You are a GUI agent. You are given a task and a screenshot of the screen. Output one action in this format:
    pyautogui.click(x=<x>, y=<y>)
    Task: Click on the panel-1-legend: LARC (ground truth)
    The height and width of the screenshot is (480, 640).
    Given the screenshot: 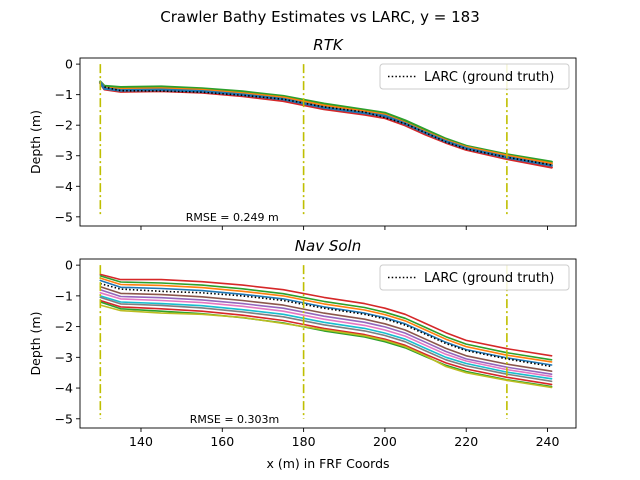 What is the action you would take?
    pyautogui.click(x=474, y=277)
    